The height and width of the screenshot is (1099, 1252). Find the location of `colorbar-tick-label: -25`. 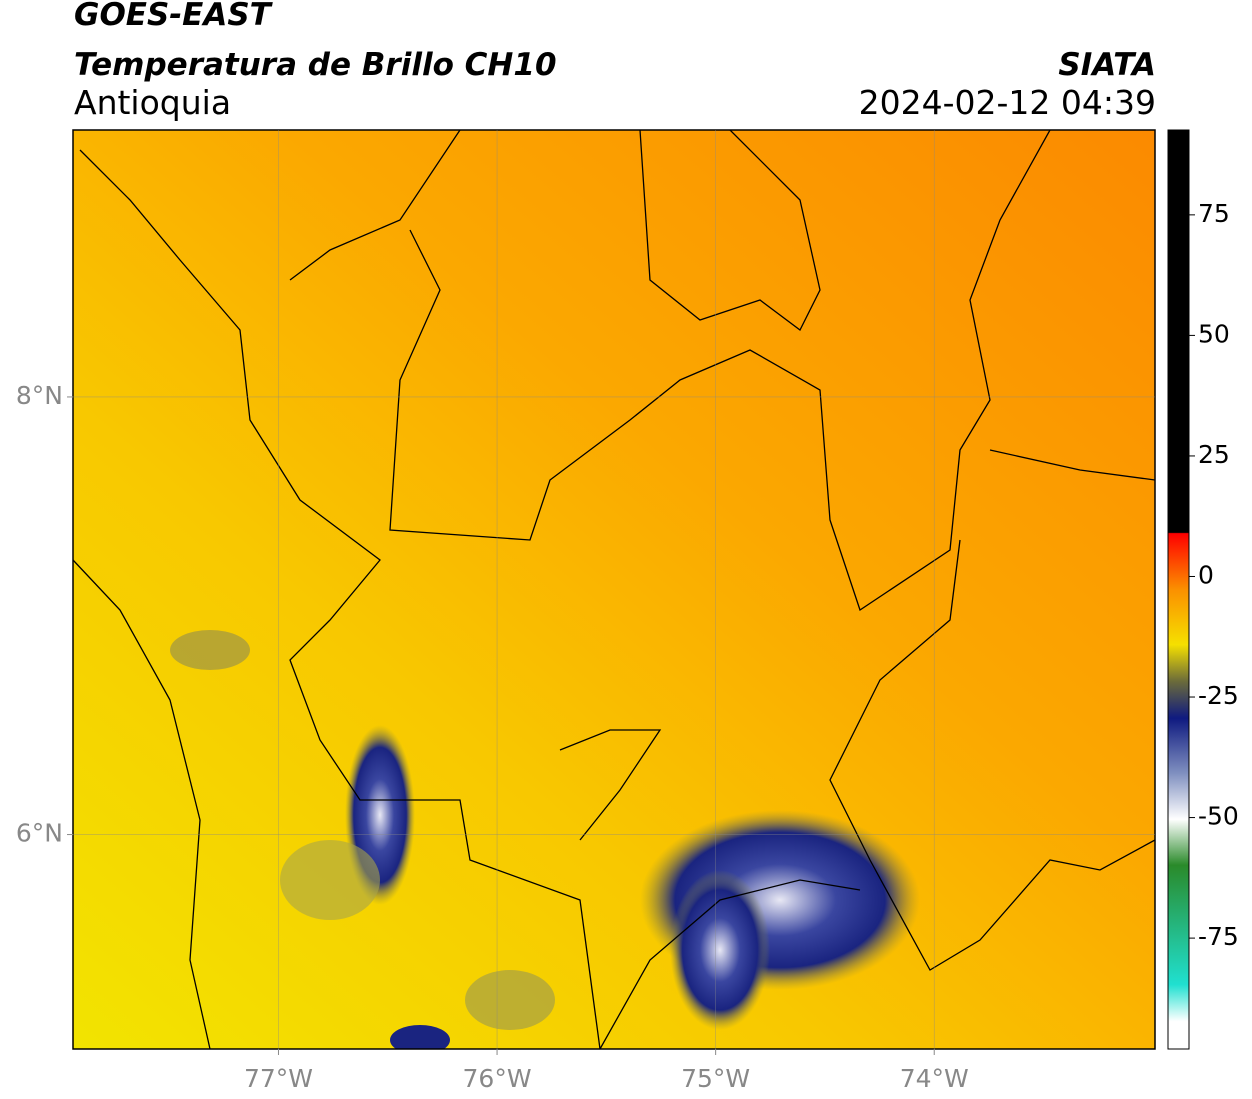

colorbar-tick-label: -25 is located at coordinates (1218, 695).